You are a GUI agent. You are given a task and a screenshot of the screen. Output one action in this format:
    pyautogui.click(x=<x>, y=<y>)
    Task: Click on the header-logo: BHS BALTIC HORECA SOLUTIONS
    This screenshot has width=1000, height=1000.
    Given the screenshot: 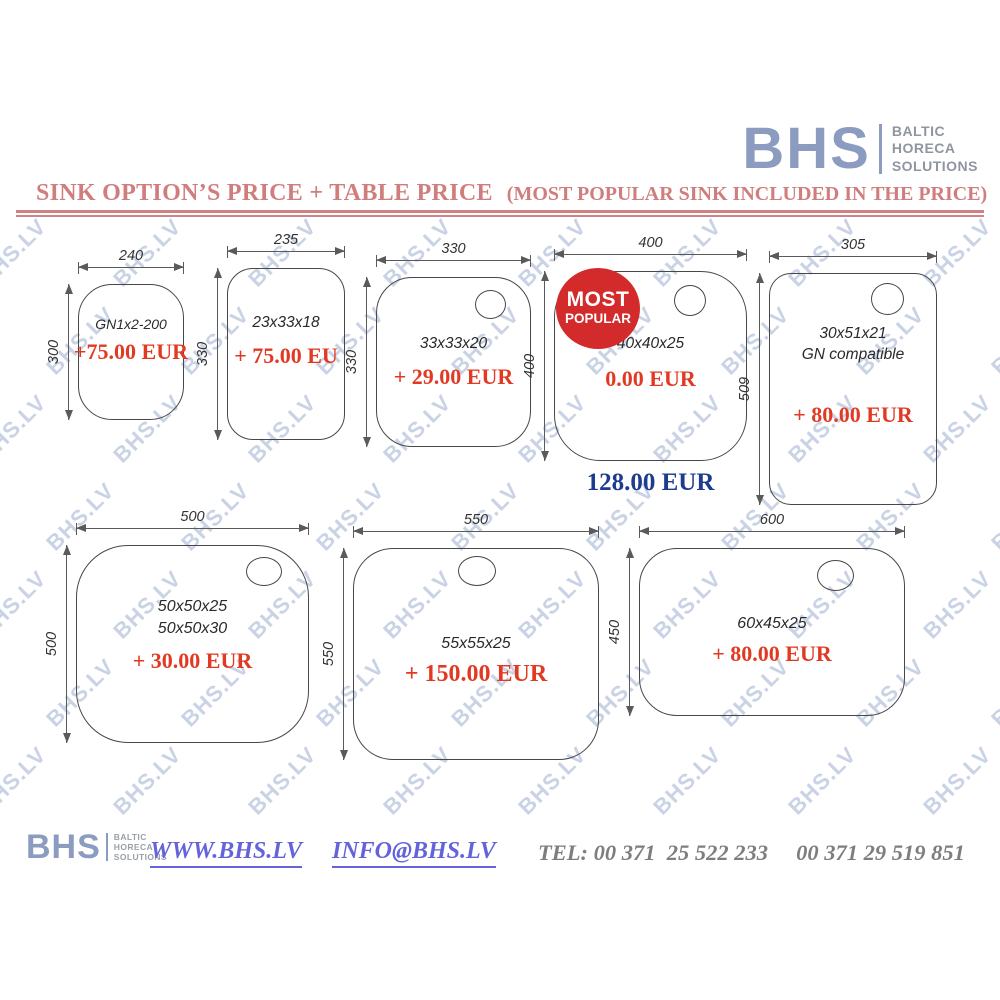 What is the action you would take?
    pyautogui.click(x=860, y=149)
    